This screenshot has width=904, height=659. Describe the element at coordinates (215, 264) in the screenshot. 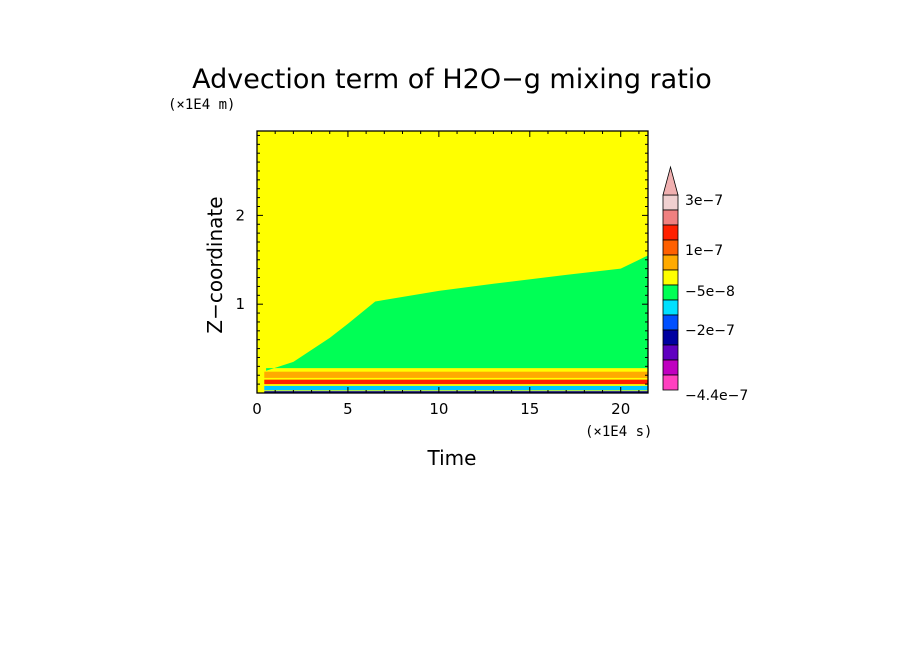

I see `y-axis-label: Z−coordinate` at that location.